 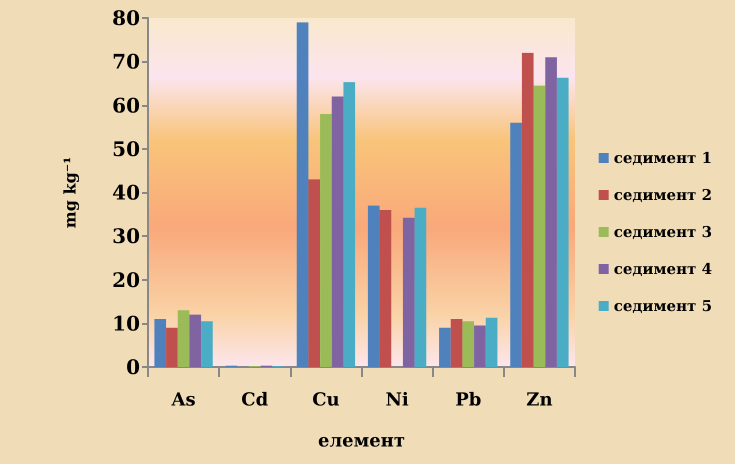 I want to click on y-tick-label: 30, so click(x=126, y=236).